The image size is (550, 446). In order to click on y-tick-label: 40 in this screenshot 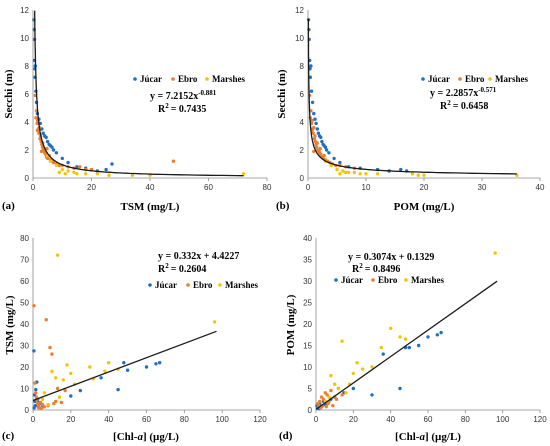, I will do `click(307, 238)`.